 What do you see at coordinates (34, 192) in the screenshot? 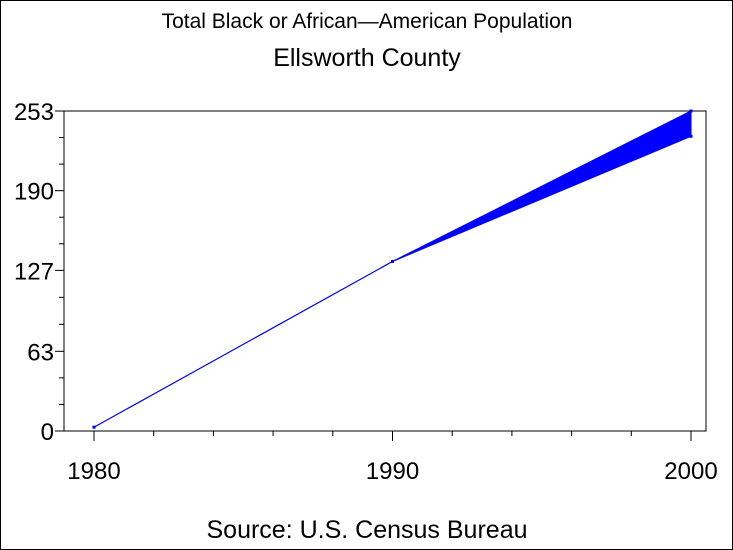
I see `y-tick-label: 190` at bounding box center [34, 192].